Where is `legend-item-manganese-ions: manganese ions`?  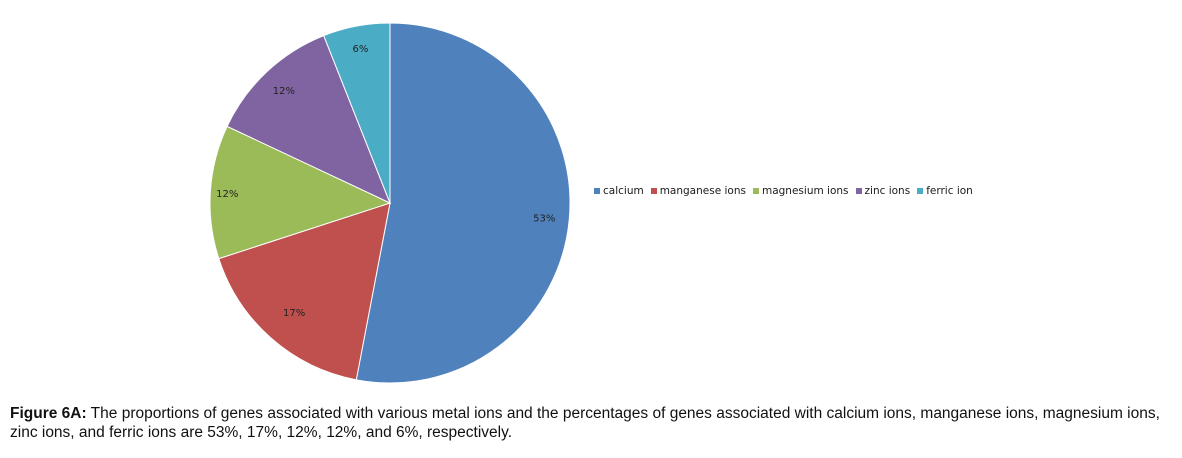
legend-item-manganese-ions: manganese ions is located at coordinates (698, 191).